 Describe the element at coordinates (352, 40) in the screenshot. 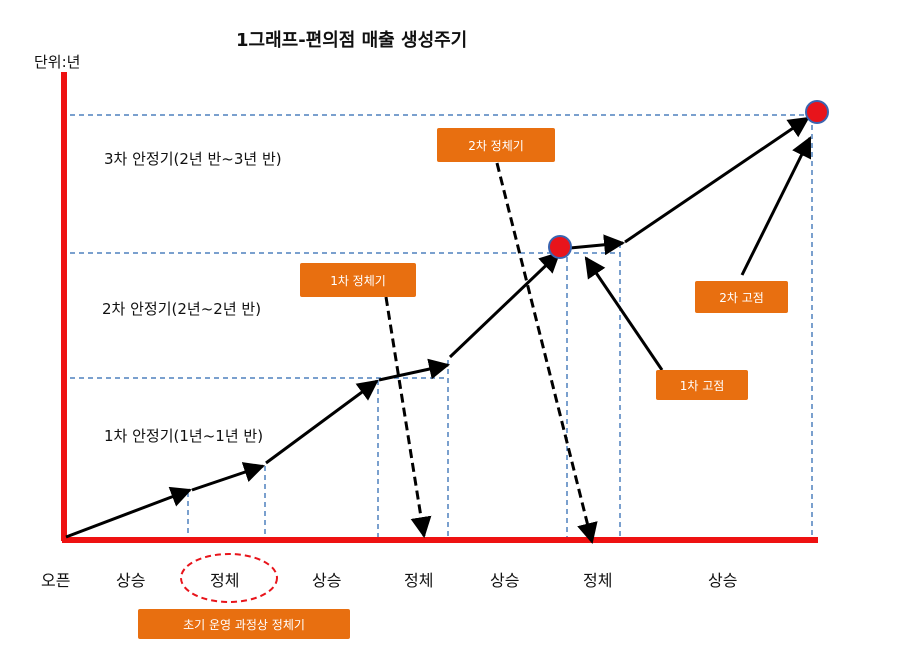

I see `page-title: 1그래프-편의점 매출 생성주기` at that location.